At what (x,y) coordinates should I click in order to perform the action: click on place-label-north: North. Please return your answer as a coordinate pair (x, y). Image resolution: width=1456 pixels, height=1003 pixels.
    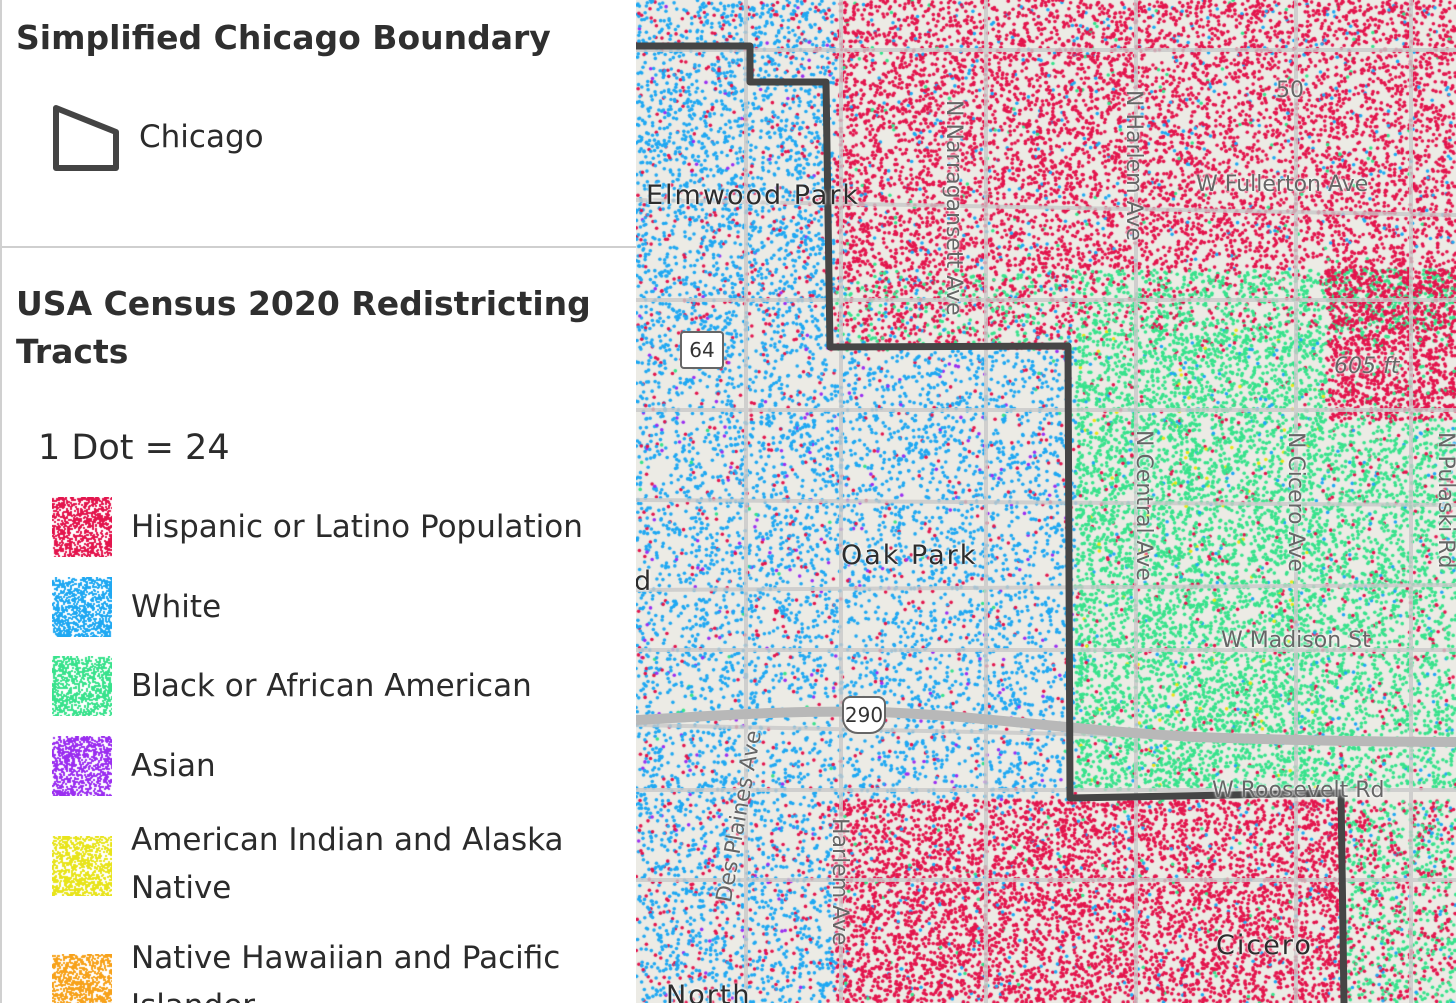
    Looking at the image, I should click on (709, 991).